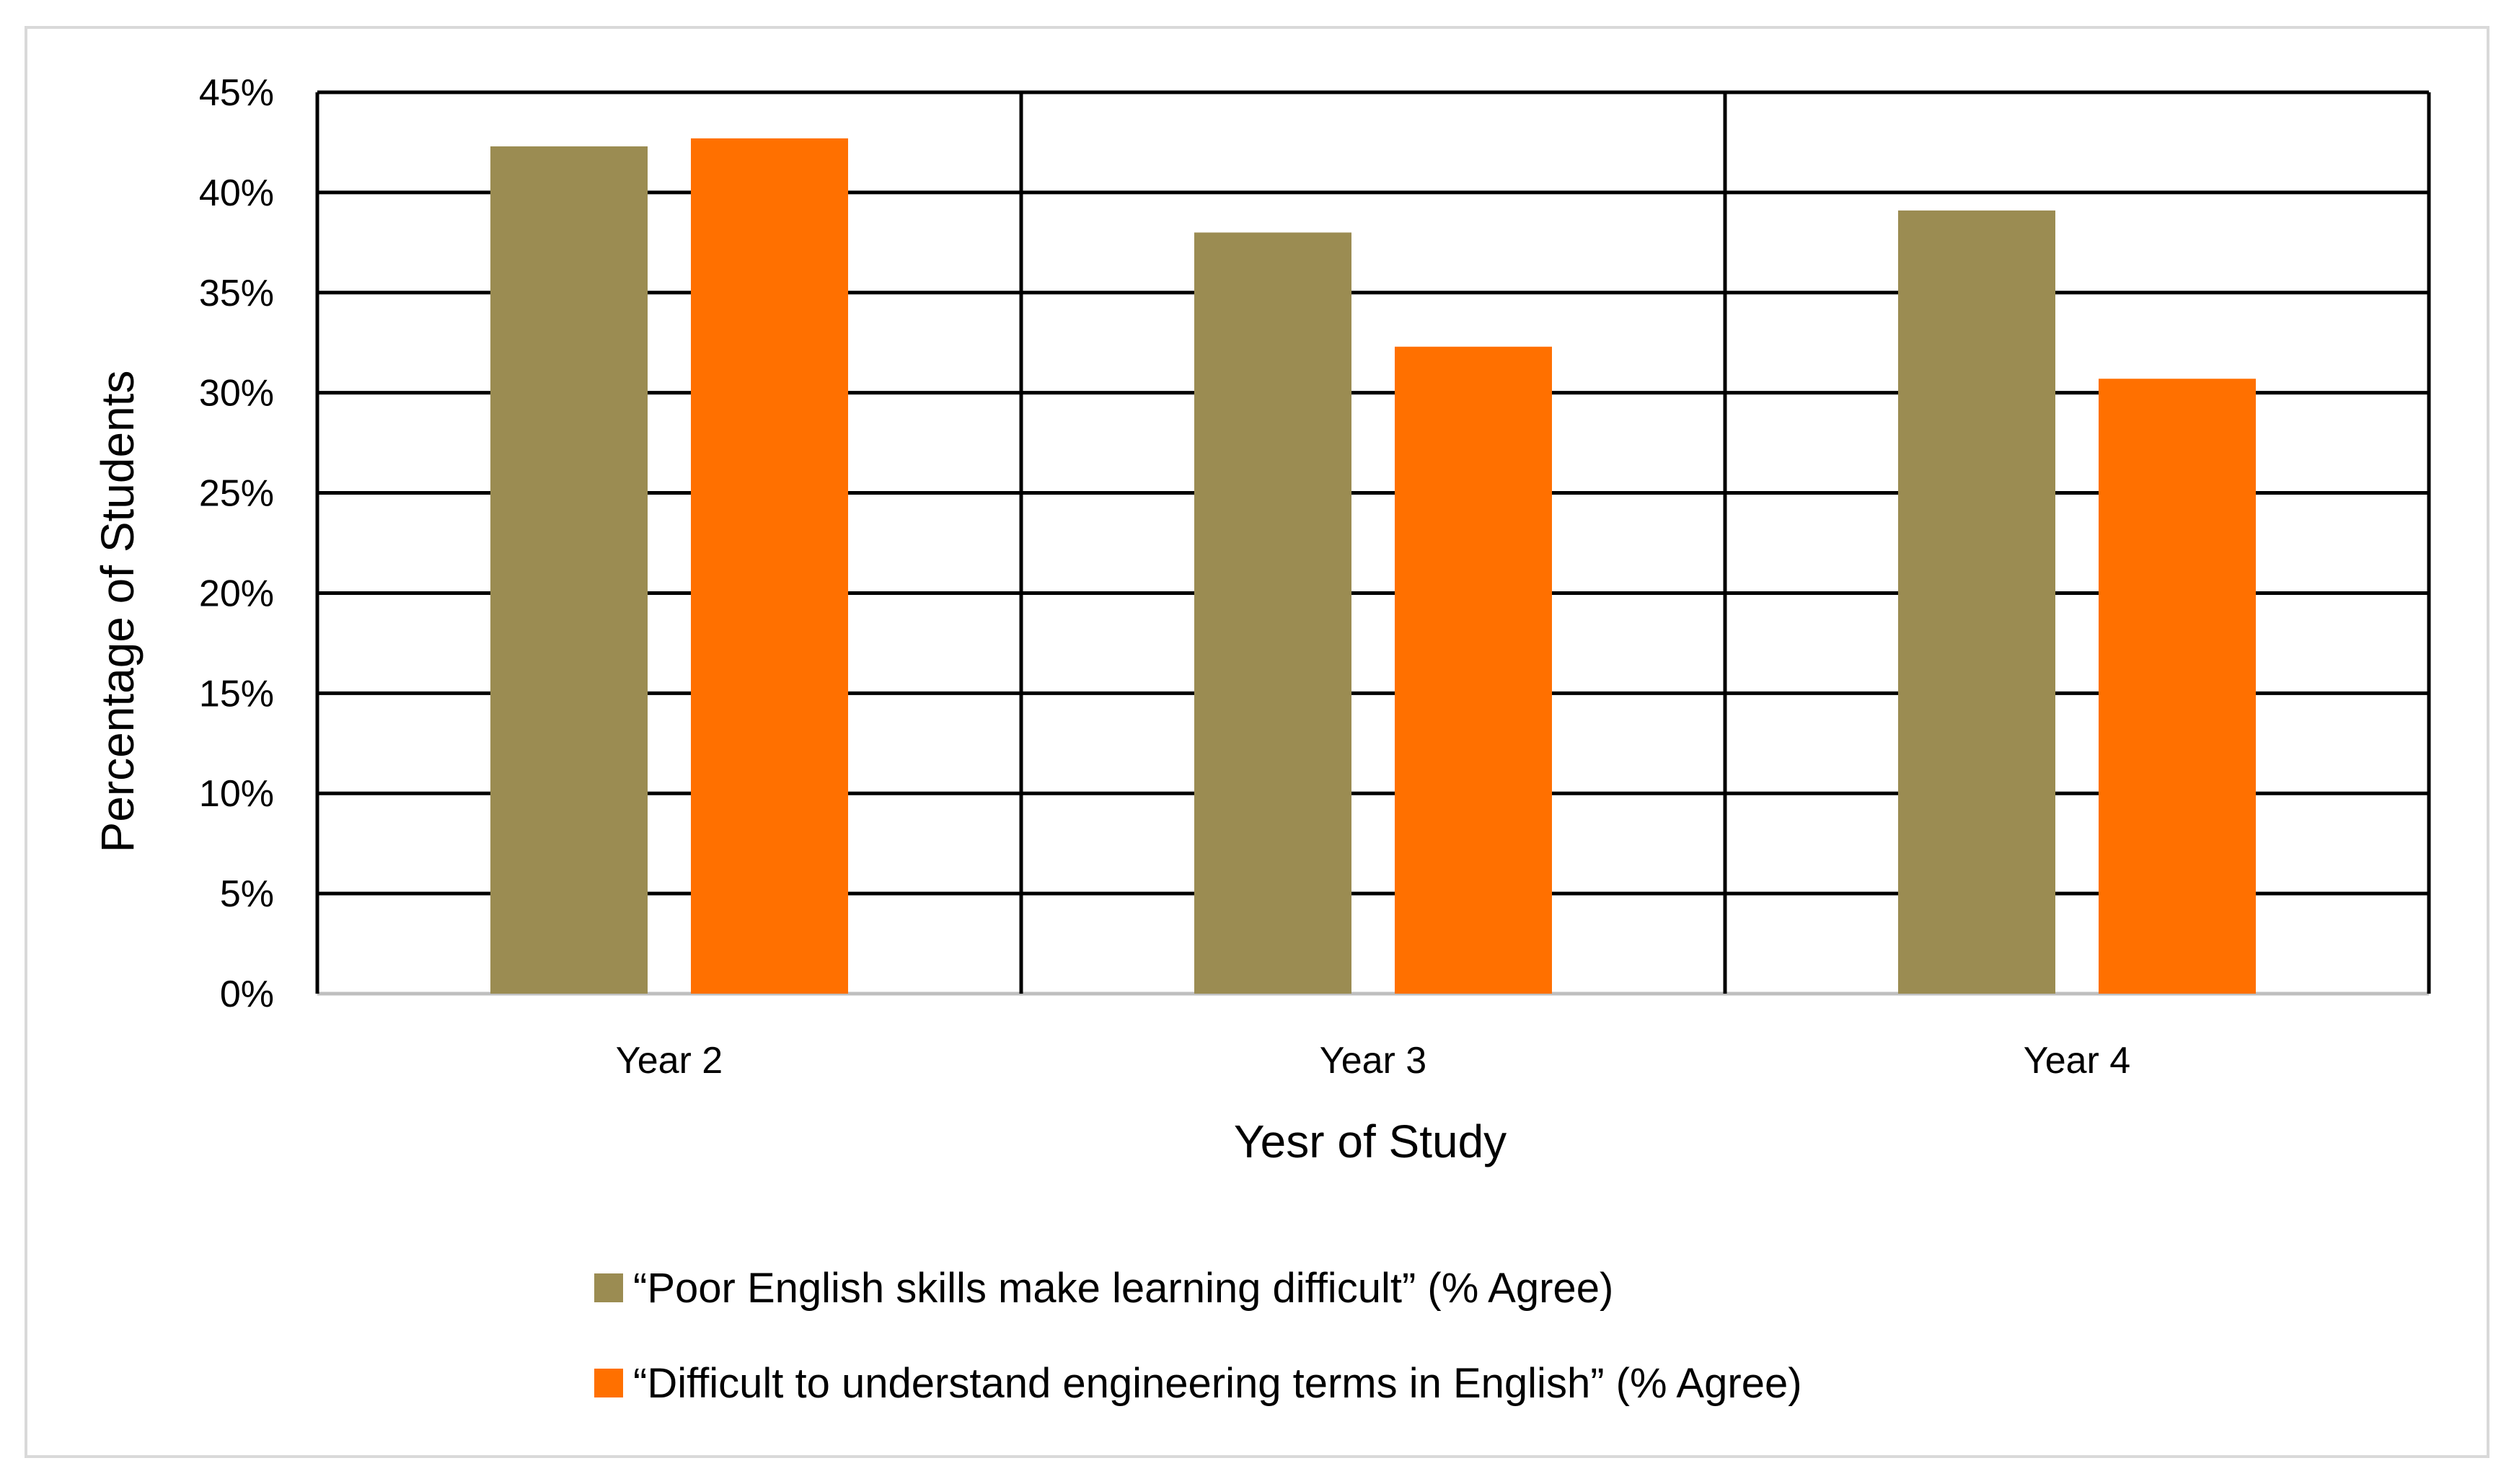 Image resolution: width=2514 pixels, height=1484 pixels. What do you see at coordinates (236, 93) in the screenshot?
I see `y-tick-label: 45%` at bounding box center [236, 93].